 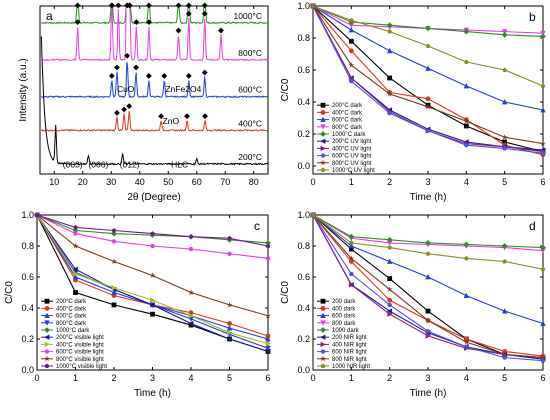 What do you see at coordinates (428, 393) in the screenshot?
I see `x-axis-title: Time (h)` at bounding box center [428, 393].